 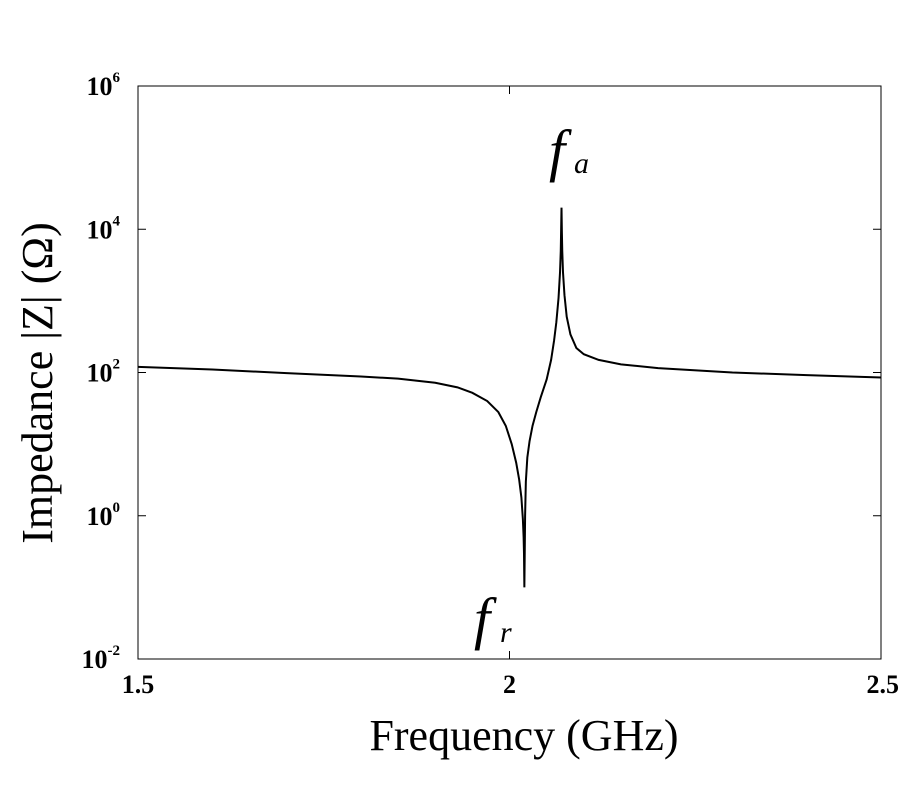 What do you see at coordinates (581, 163) in the screenshot?
I see `svg-text: a` at bounding box center [581, 163].